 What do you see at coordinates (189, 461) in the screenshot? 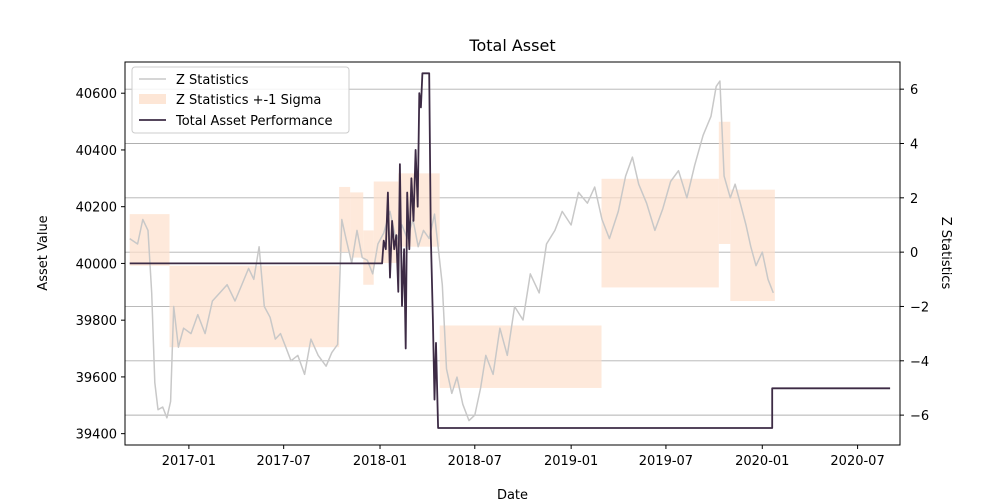
I see `x-tick-label: 2017-01` at bounding box center [189, 461].